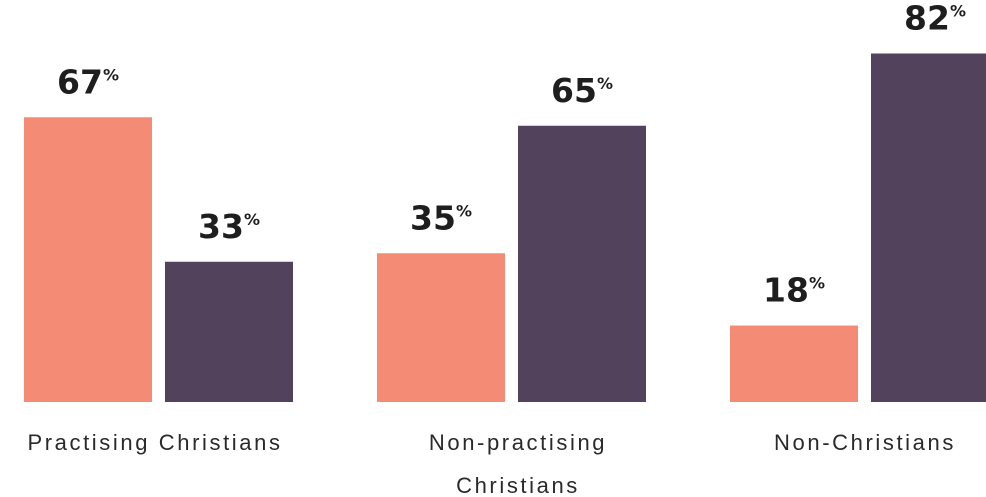 This screenshot has height=497, width=986. What do you see at coordinates (865, 442) in the screenshot?
I see `category-label-non-christians: Non-Christians` at bounding box center [865, 442].